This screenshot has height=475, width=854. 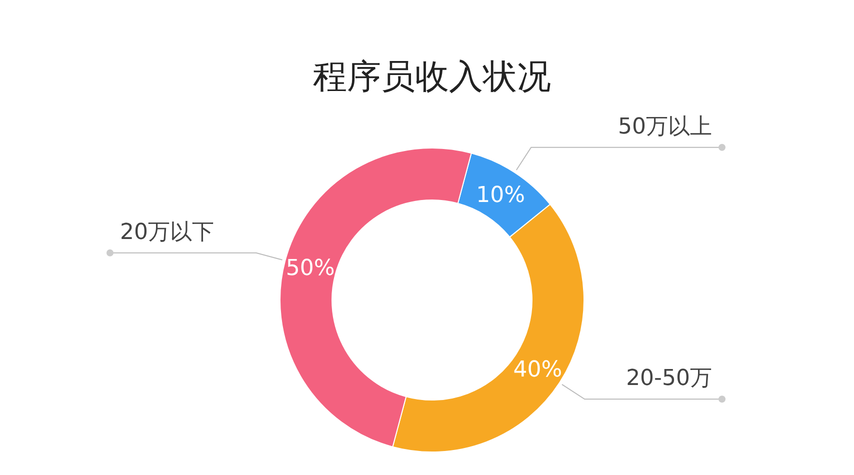 I want to click on data-label: 10%, so click(x=501, y=195).